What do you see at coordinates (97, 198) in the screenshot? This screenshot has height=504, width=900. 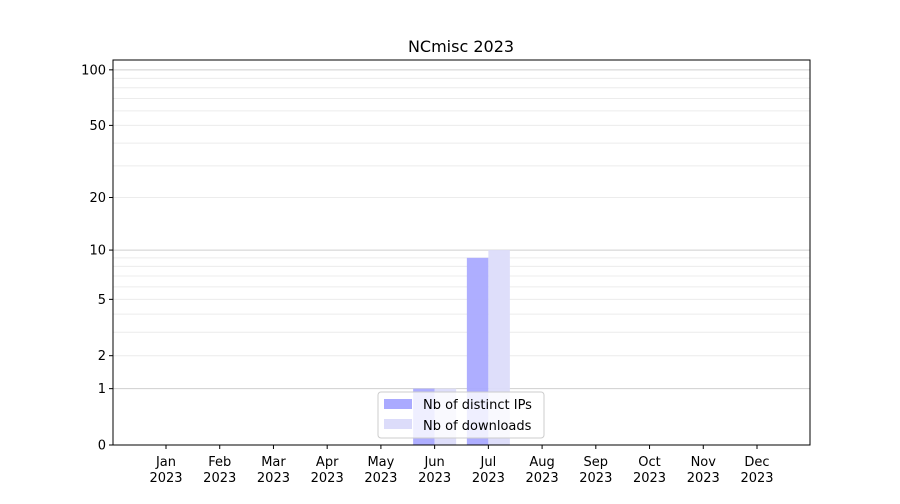 I see `y-tick-label: 20` at bounding box center [97, 198].